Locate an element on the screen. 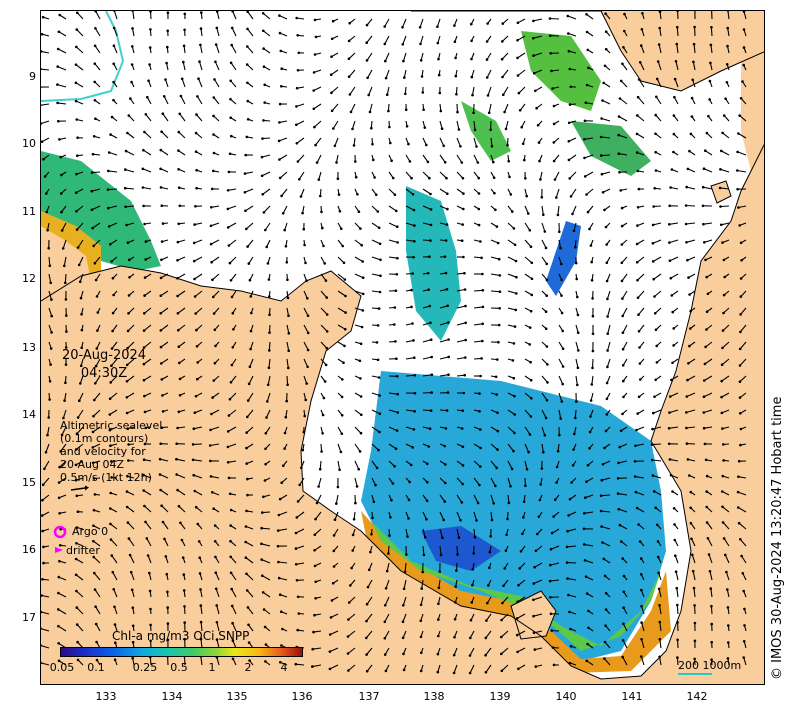  y-tick-15: 15 is located at coordinates (29, 482).